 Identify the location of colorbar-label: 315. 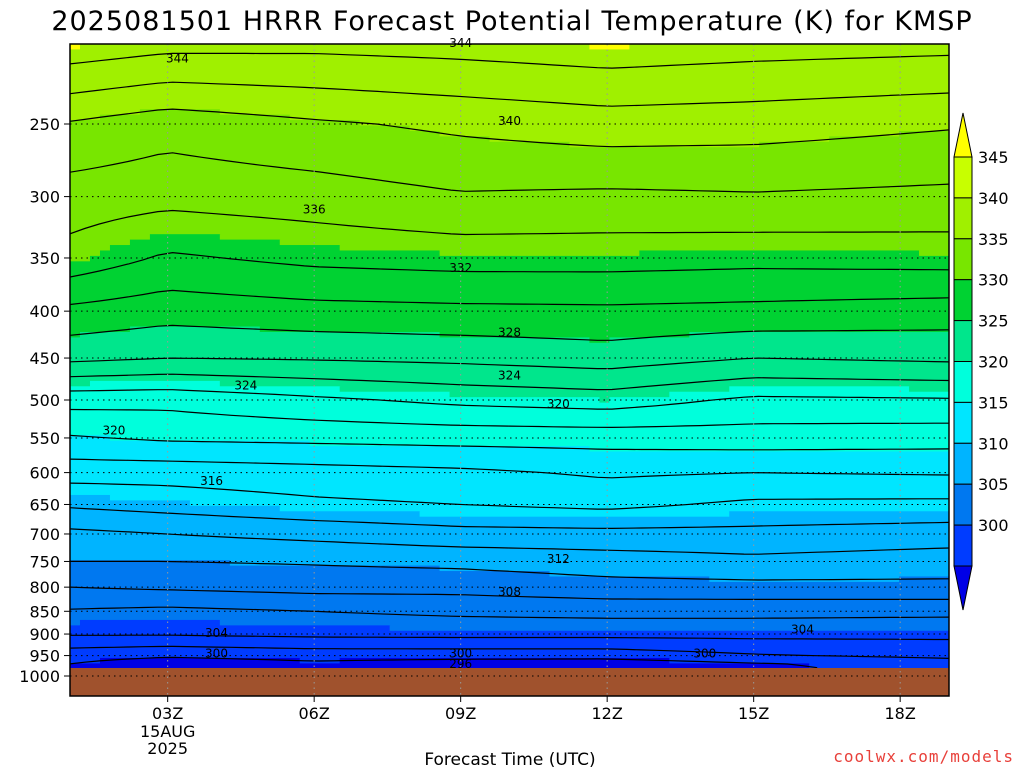
(993, 402).